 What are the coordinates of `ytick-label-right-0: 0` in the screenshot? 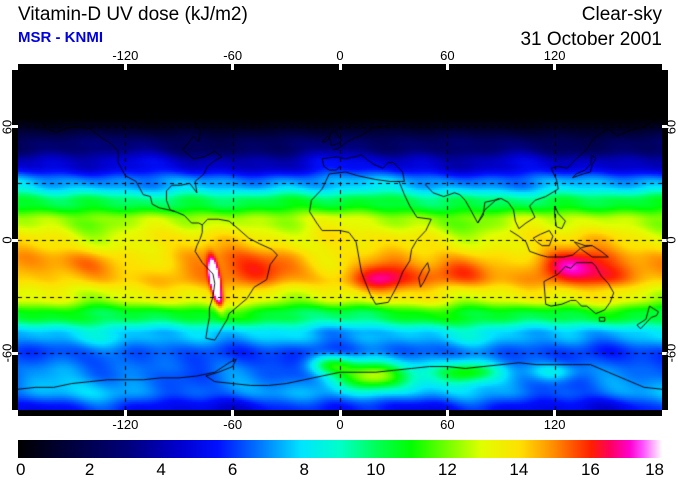 It's located at (670, 240).